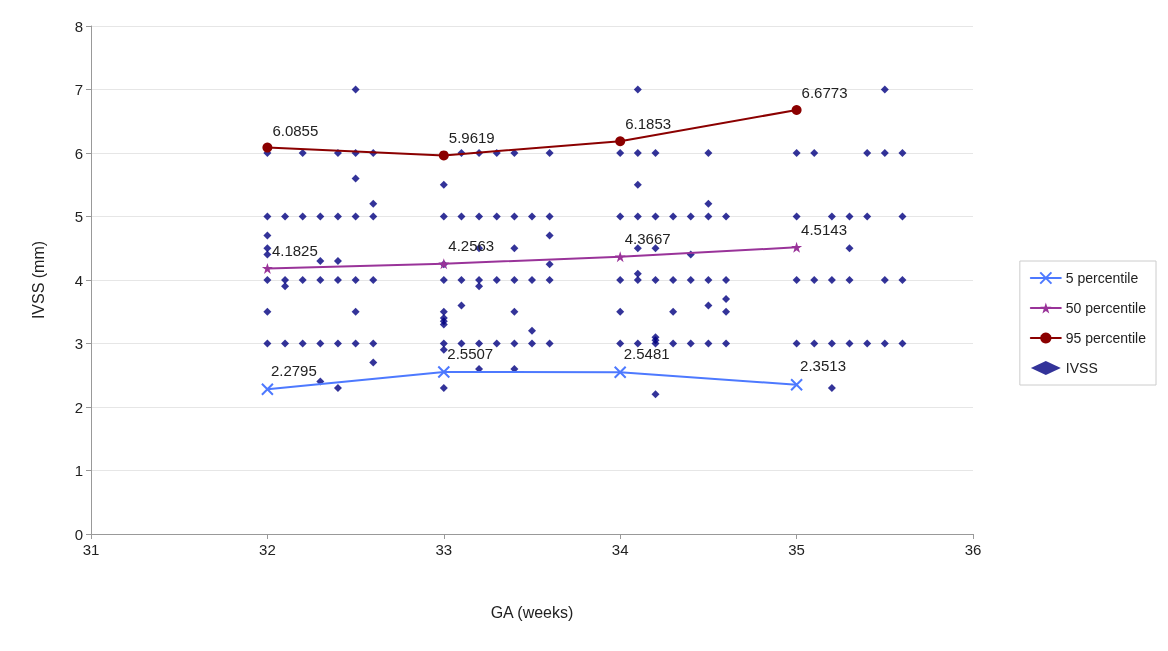 The image size is (1168, 651). What do you see at coordinates (78, 470) in the screenshot?
I see `y-tick-label: 1` at bounding box center [78, 470].